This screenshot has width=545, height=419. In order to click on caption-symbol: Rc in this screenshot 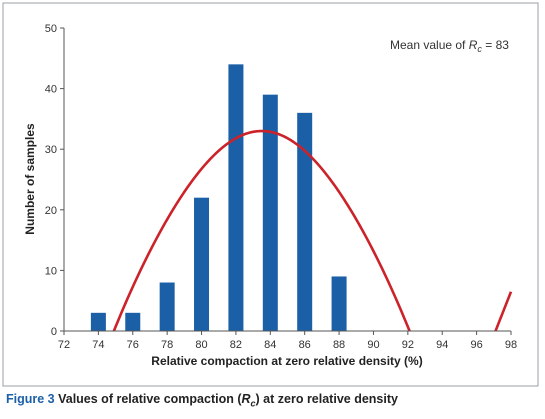, I will do `click(248, 400)`.